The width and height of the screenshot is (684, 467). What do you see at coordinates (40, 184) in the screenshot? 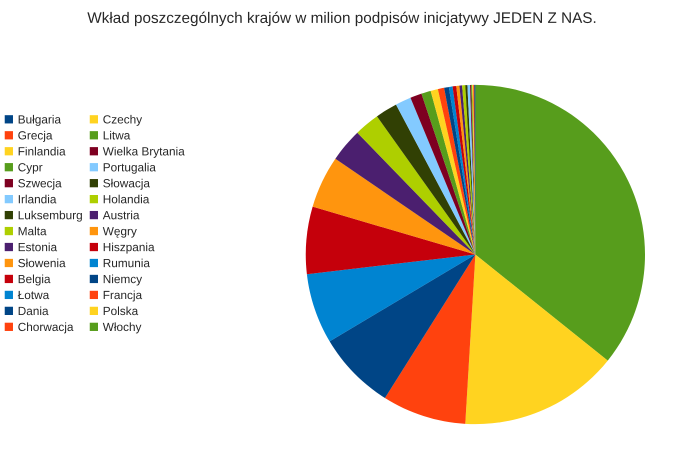
I see `legend-label: Szwecja` at bounding box center [40, 184].